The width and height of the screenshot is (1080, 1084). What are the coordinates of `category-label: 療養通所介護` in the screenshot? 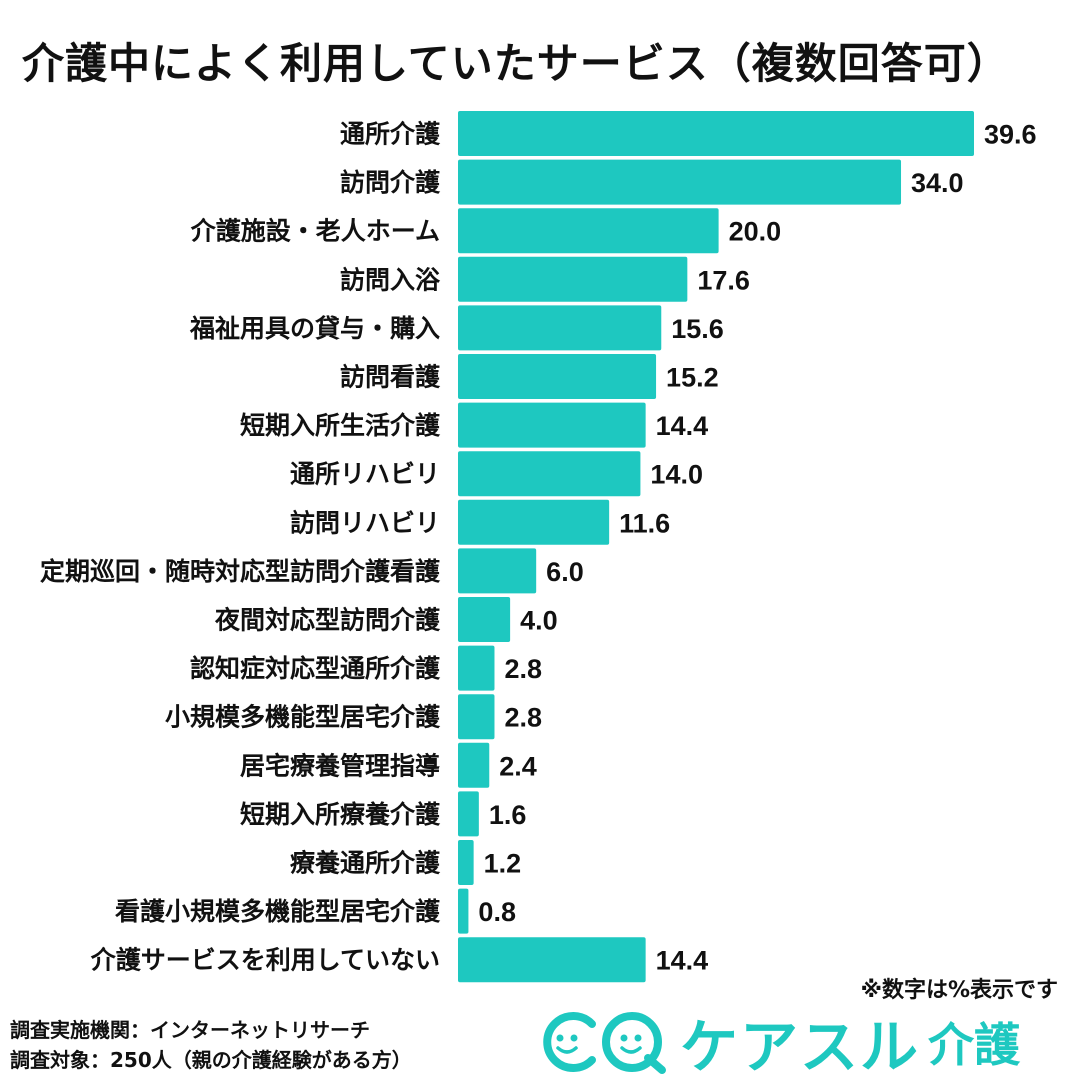 It's located at (365, 863).